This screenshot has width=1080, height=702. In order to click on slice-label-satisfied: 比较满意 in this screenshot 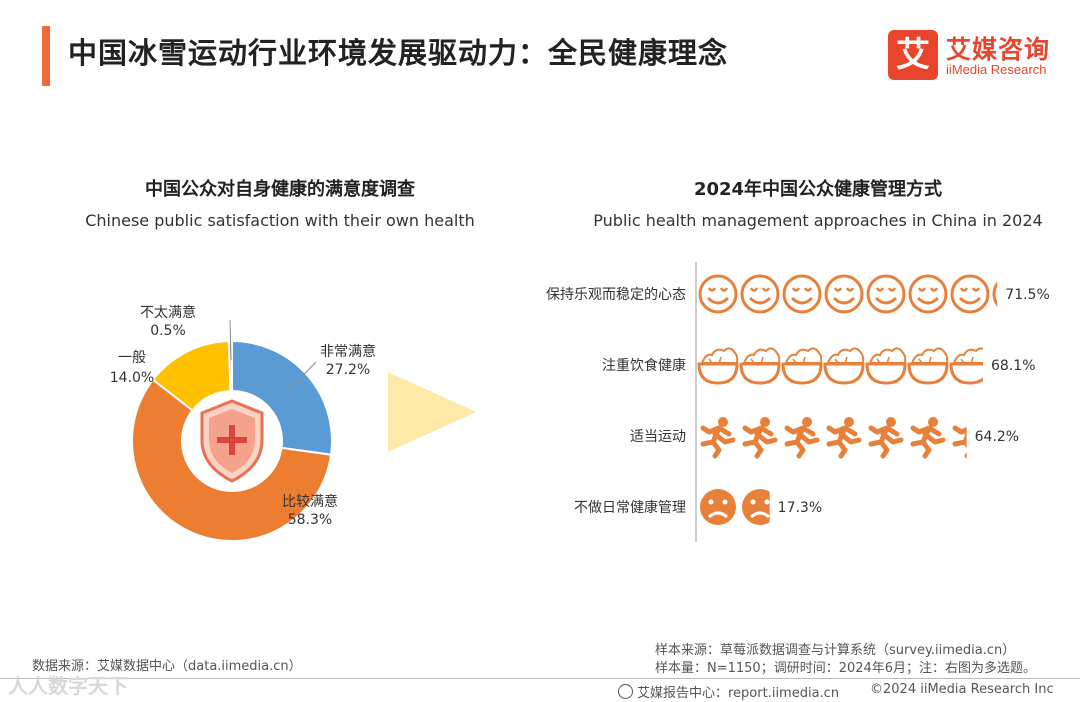, I will do `click(310, 501)`.